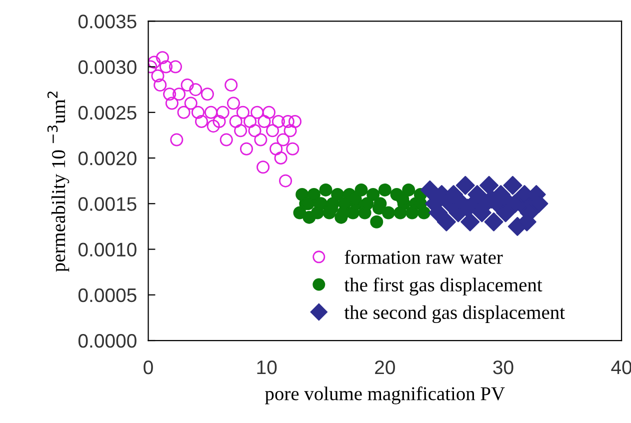 The width and height of the screenshot is (631, 423). What do you see at coordinates (58, 182) in the screenshot?
I see `y-axis-title: permeability 10 $^{−3}$um$^{2}$` at bounding box center [58, 182].